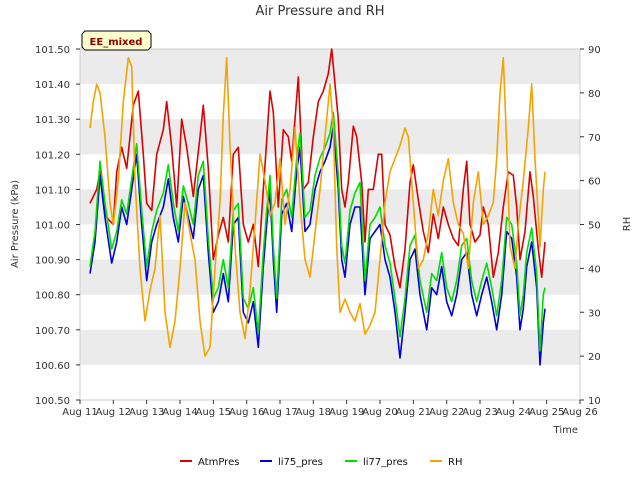  Describe the element at coordinates (594, 226) in the screenshot. I see `y2-tick-label: 50` at that location.